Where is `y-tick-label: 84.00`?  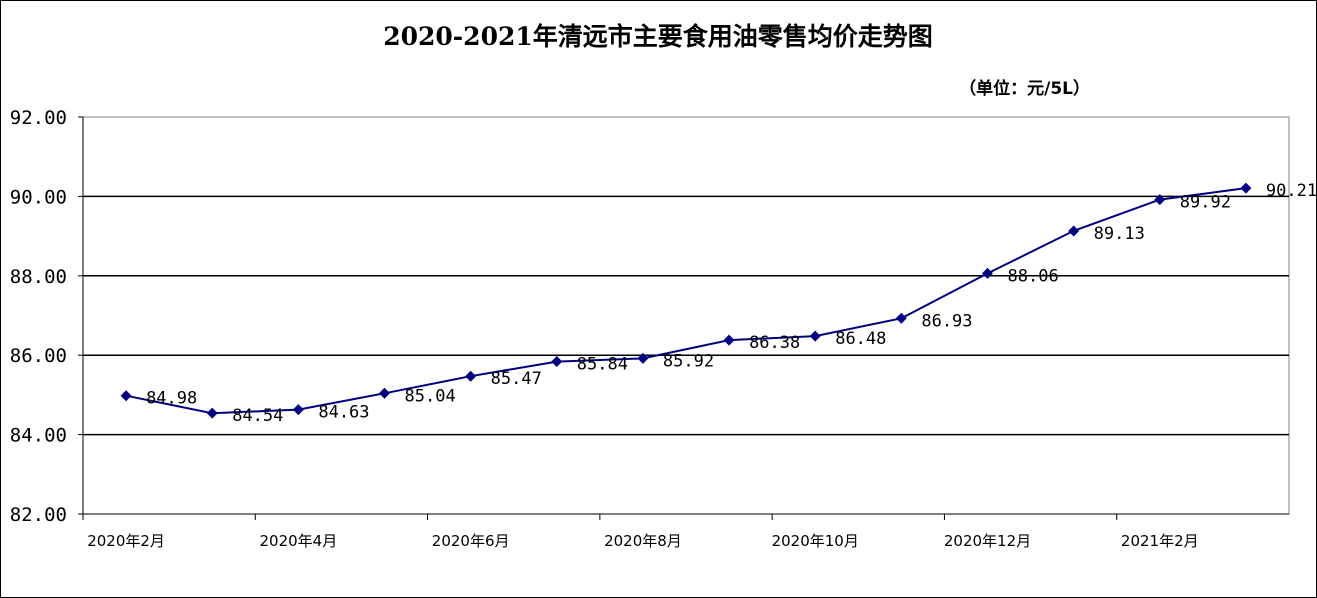 y-tick-label: 84.00 is located at coordinates (38, 436).